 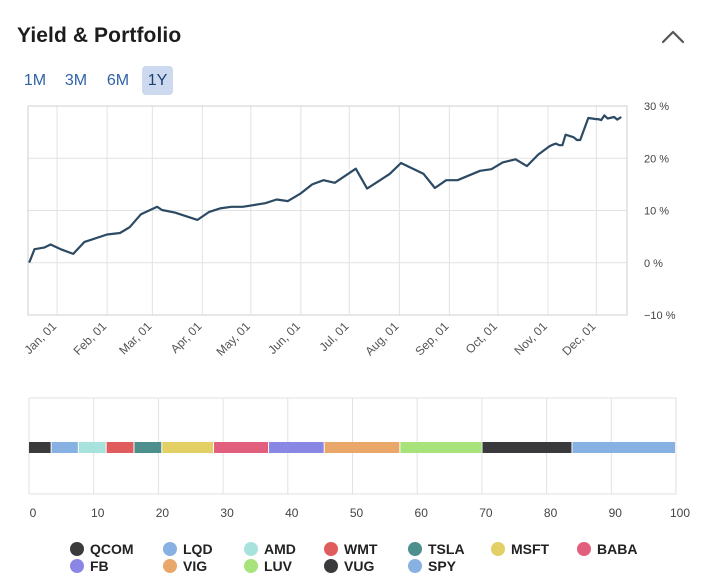 What do you see at coordinates (188, 447) in the screenshot?
I see `allocation-segment-msft` at bounding box center [188, 447].